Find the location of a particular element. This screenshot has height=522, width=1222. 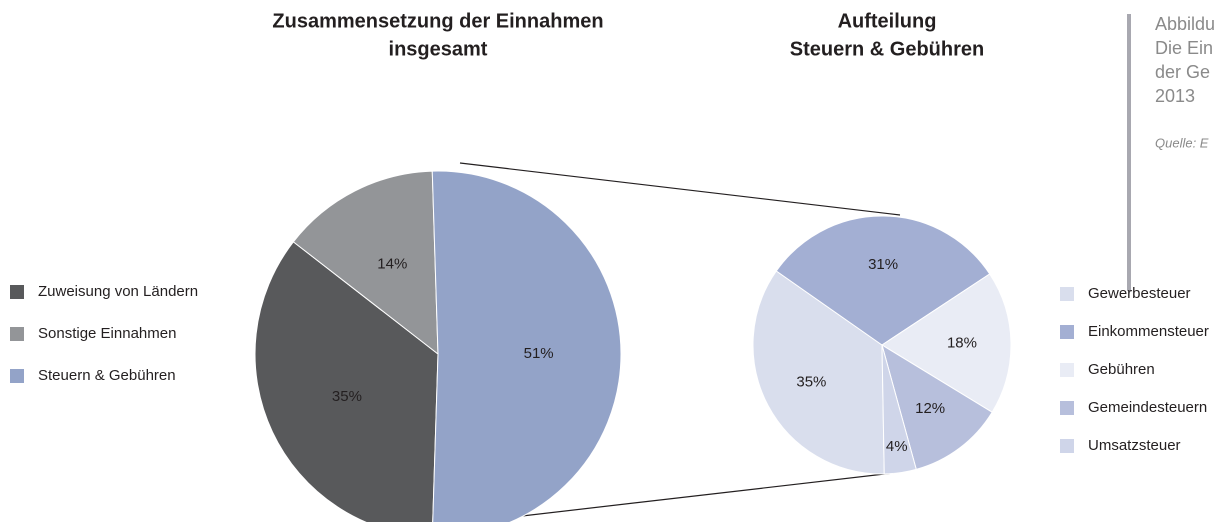

data-label: 31% is located at coordinates (883, 264).